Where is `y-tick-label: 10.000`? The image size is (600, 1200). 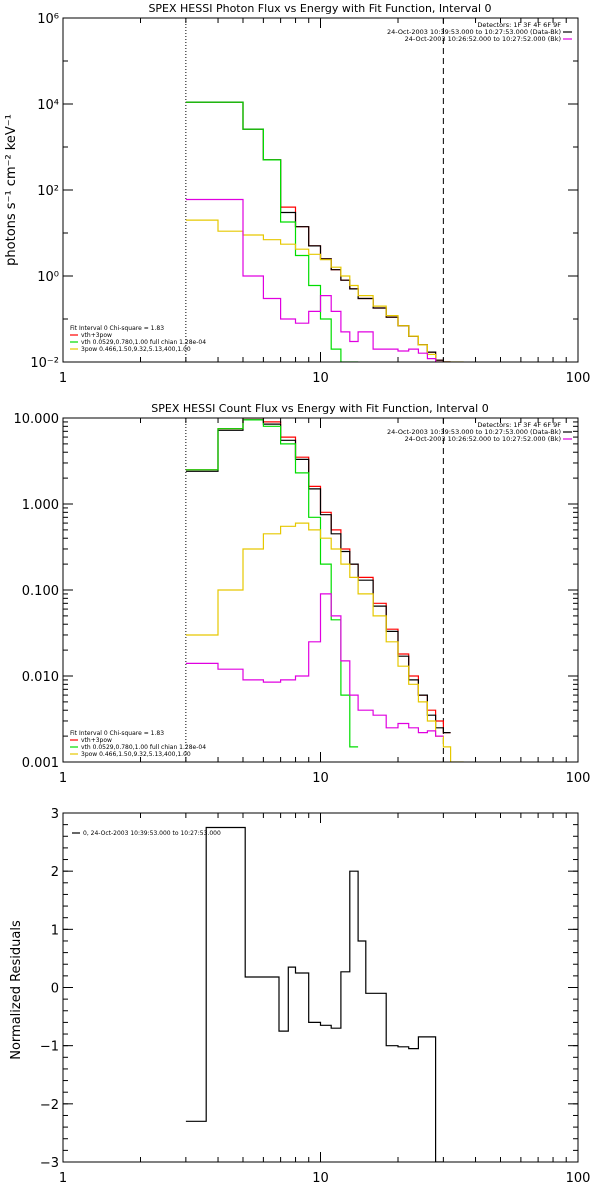 y-tick-label: 10.000 is located at coordinates (37, 419).